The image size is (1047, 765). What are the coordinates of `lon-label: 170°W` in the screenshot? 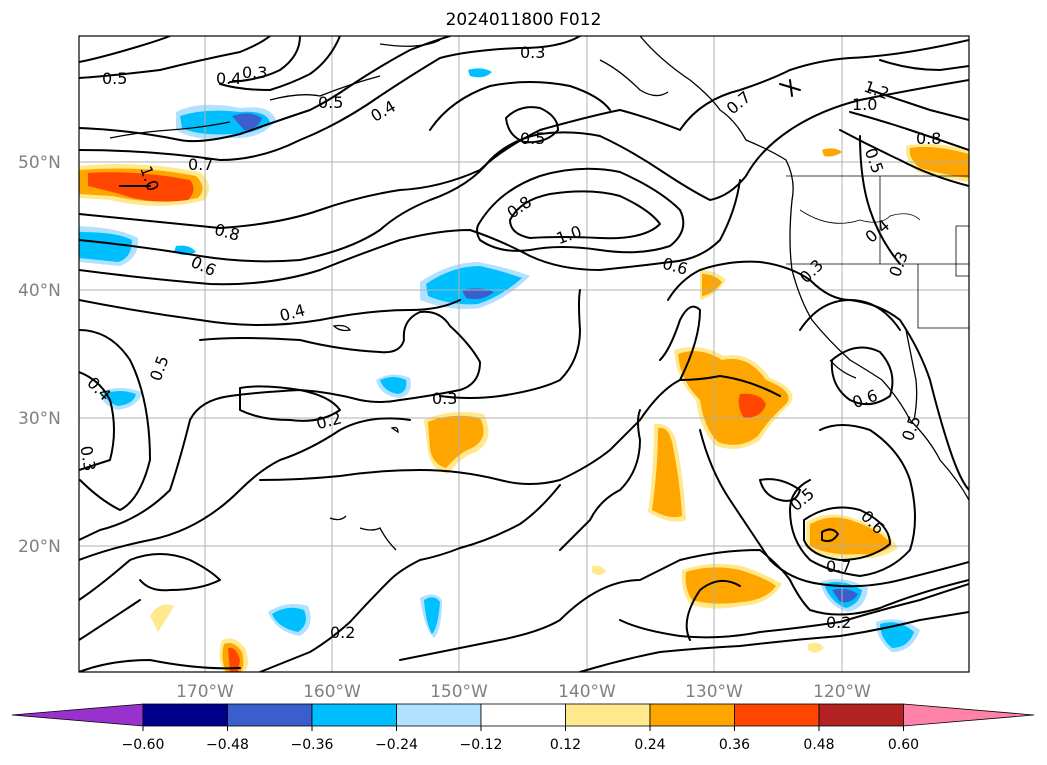 It's located at (205, 692).